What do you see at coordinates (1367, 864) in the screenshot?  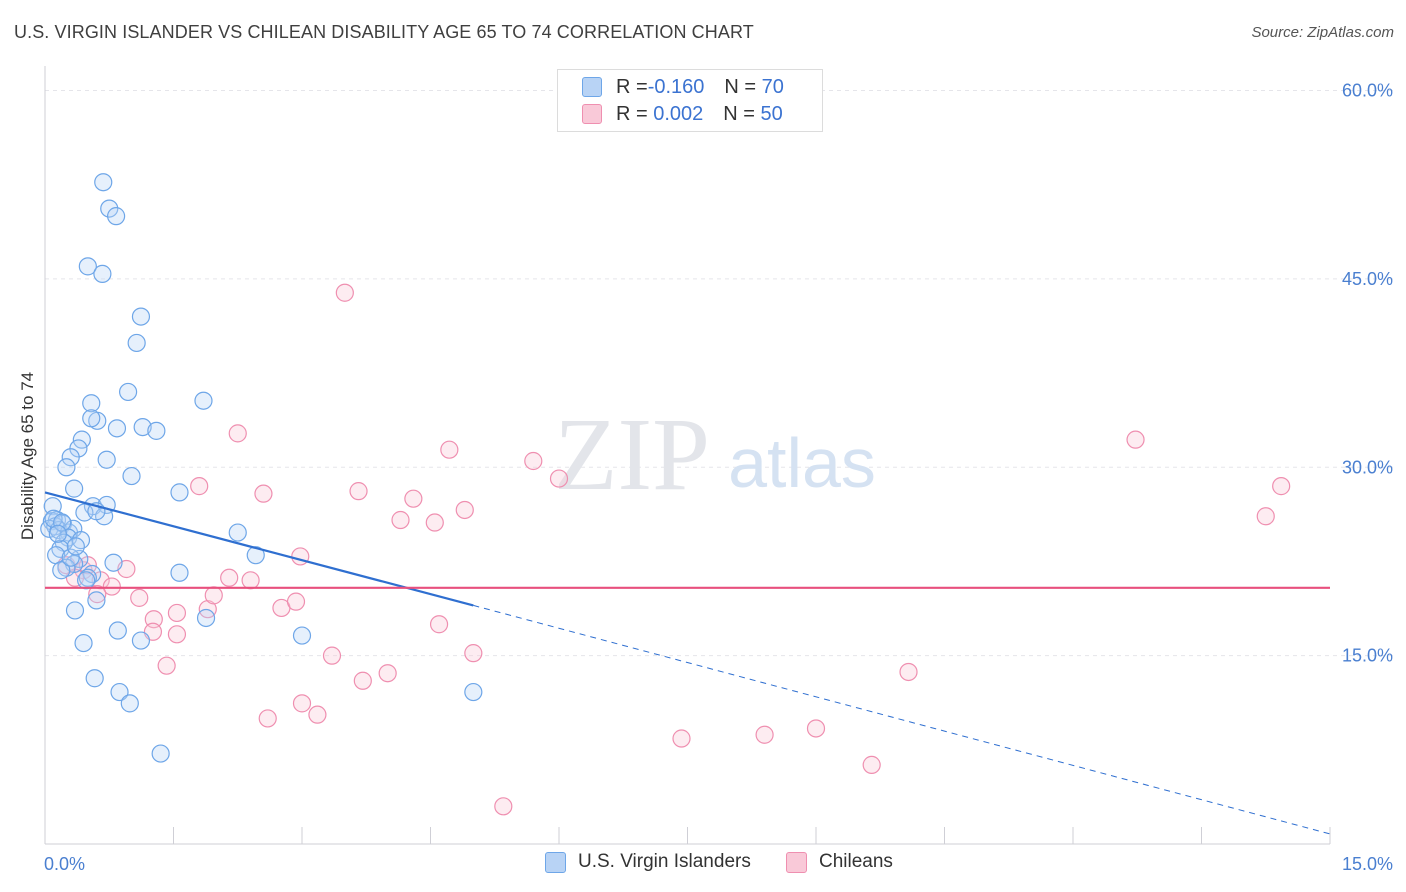 I see `x-tick-label: 15.0%` at bounding box center [1367, 864].